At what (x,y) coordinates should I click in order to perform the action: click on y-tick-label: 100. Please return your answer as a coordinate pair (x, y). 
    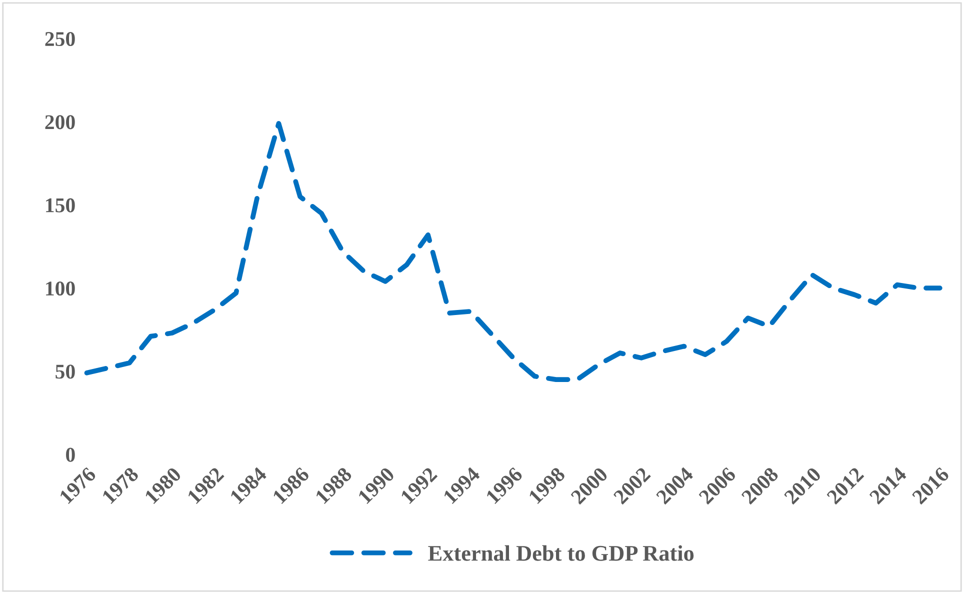
    Looking at the image, I should click on (60, 288).